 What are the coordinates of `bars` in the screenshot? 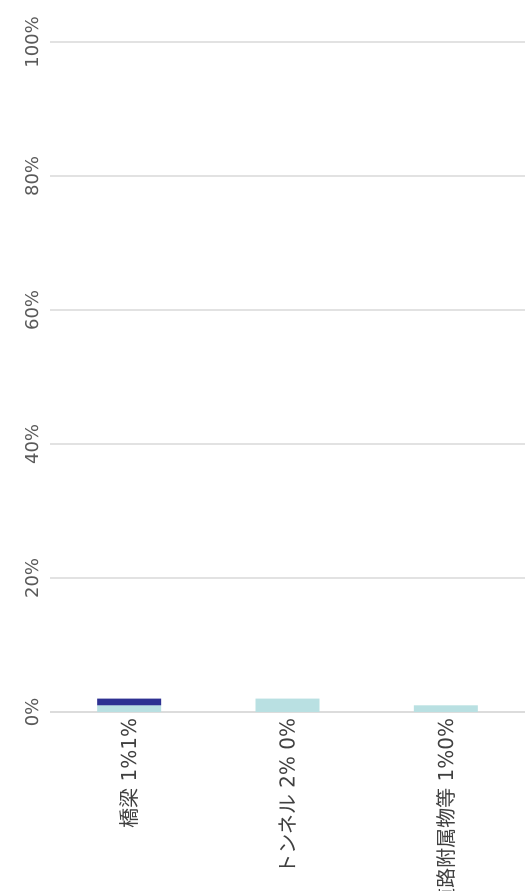 It's located at (287, 705).